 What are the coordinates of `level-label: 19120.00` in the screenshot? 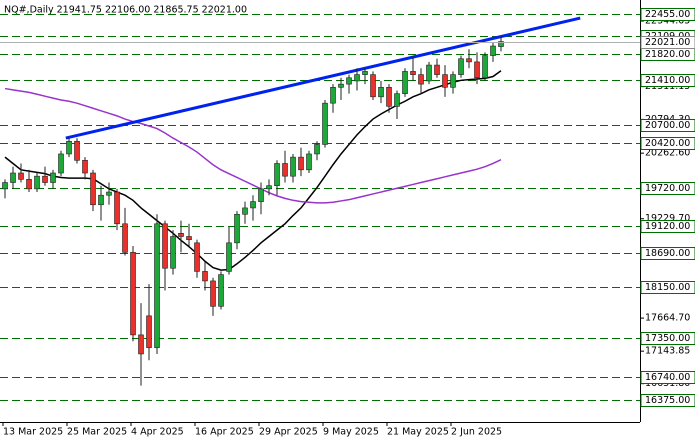 It's located at (667, 226).